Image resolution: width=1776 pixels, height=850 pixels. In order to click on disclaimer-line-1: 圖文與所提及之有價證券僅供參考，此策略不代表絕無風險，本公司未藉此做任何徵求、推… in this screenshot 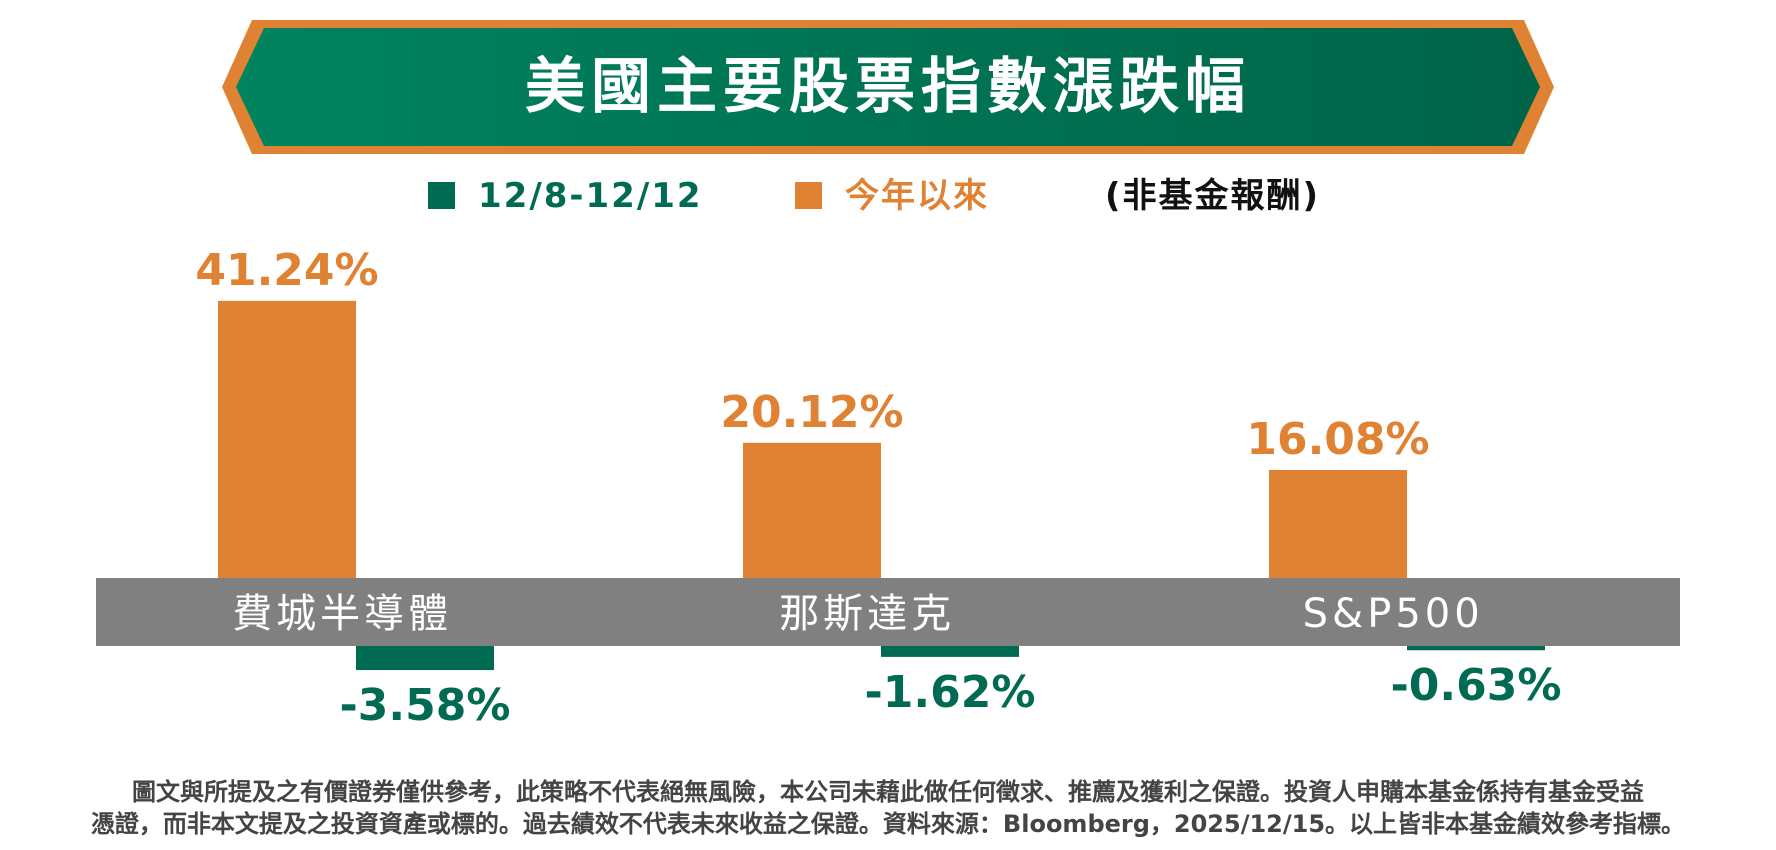, I will do `click(888, 792)`.